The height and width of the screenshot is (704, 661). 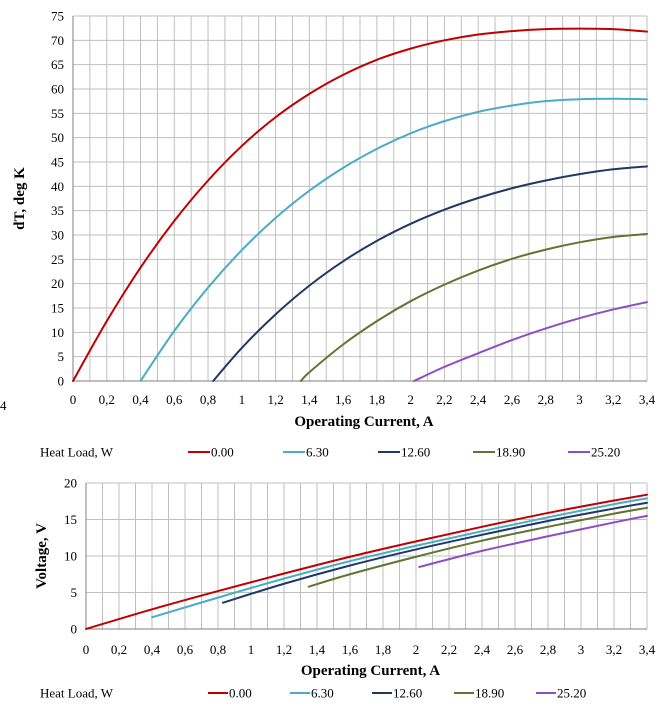 What do you see at coordinates (61, 356) in the screenshot?
I see `dt-y-tick-label: 5` at bounding box center [61, 356].